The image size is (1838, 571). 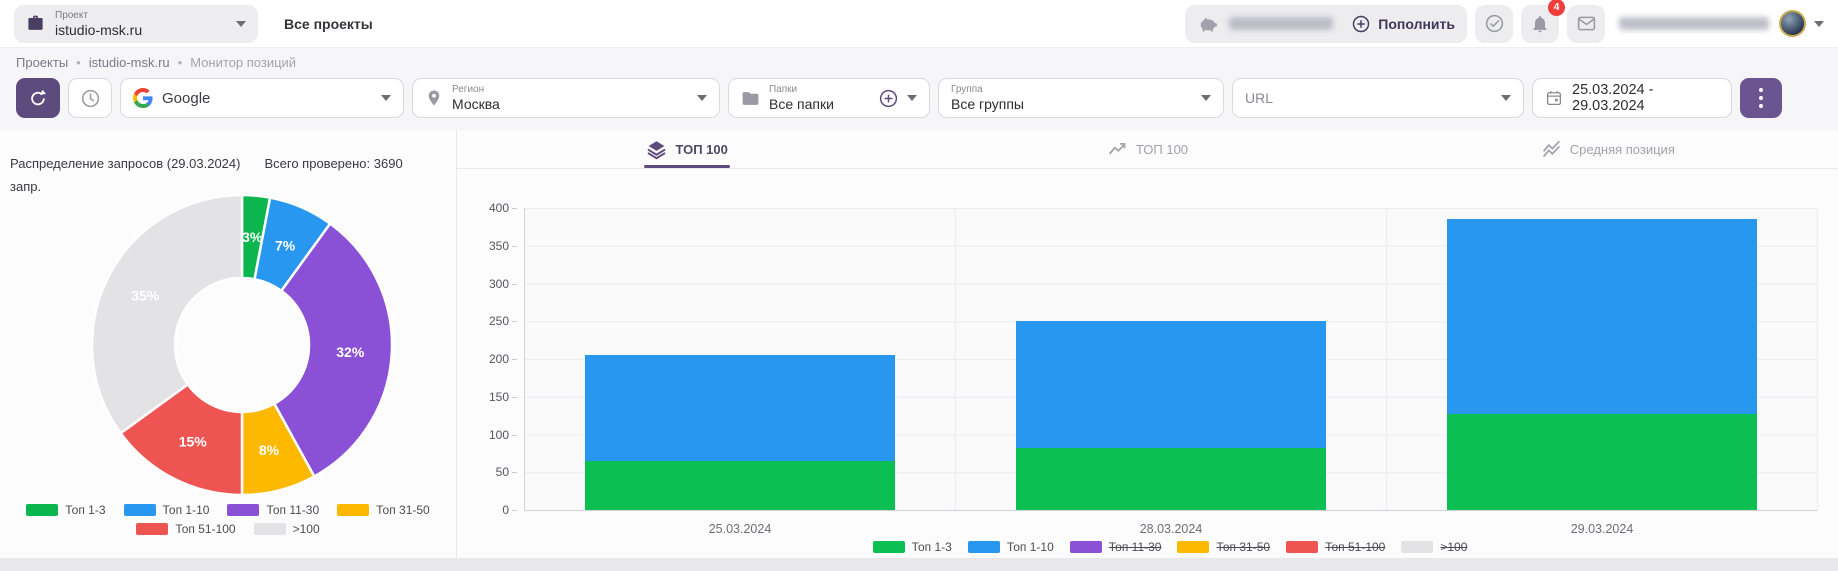 I want to click on date-range-picker: 25.03.2024 - 29.03.2024, so click(x=1632, y=98).